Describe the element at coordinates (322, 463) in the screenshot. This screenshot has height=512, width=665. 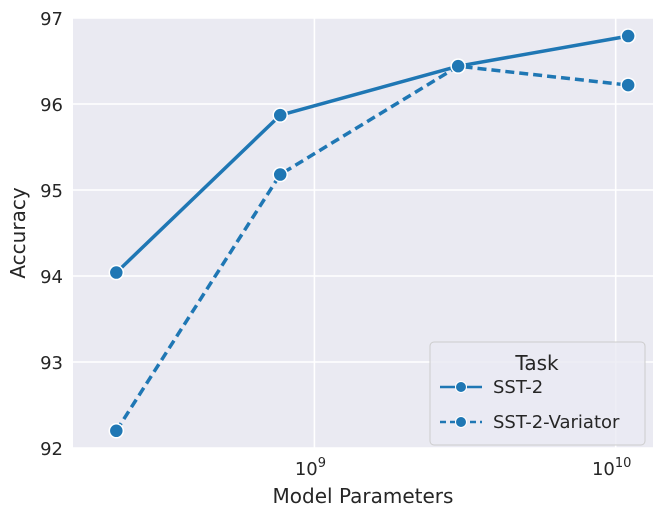
I see `x-tick-exponent: 9` at that location.